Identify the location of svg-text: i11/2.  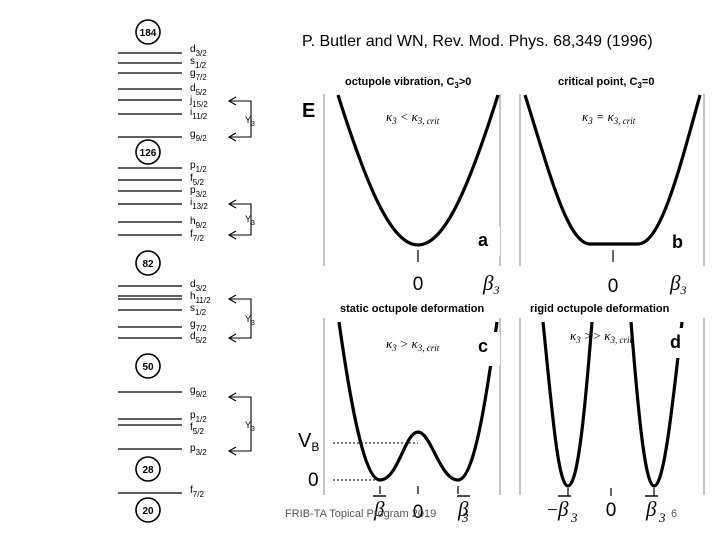
(199, 114).